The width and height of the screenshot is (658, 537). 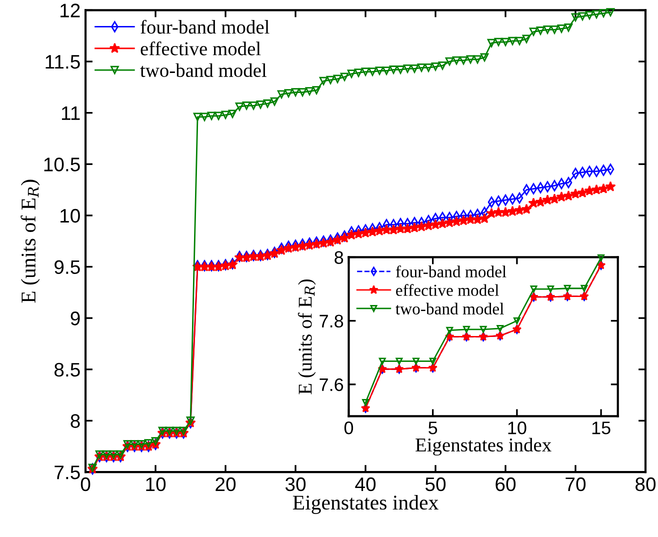 What do you see at coordinates (67, 473) in the screenshot?
I see `y-tick-label: 7.5` at bounding box center [67, 473].